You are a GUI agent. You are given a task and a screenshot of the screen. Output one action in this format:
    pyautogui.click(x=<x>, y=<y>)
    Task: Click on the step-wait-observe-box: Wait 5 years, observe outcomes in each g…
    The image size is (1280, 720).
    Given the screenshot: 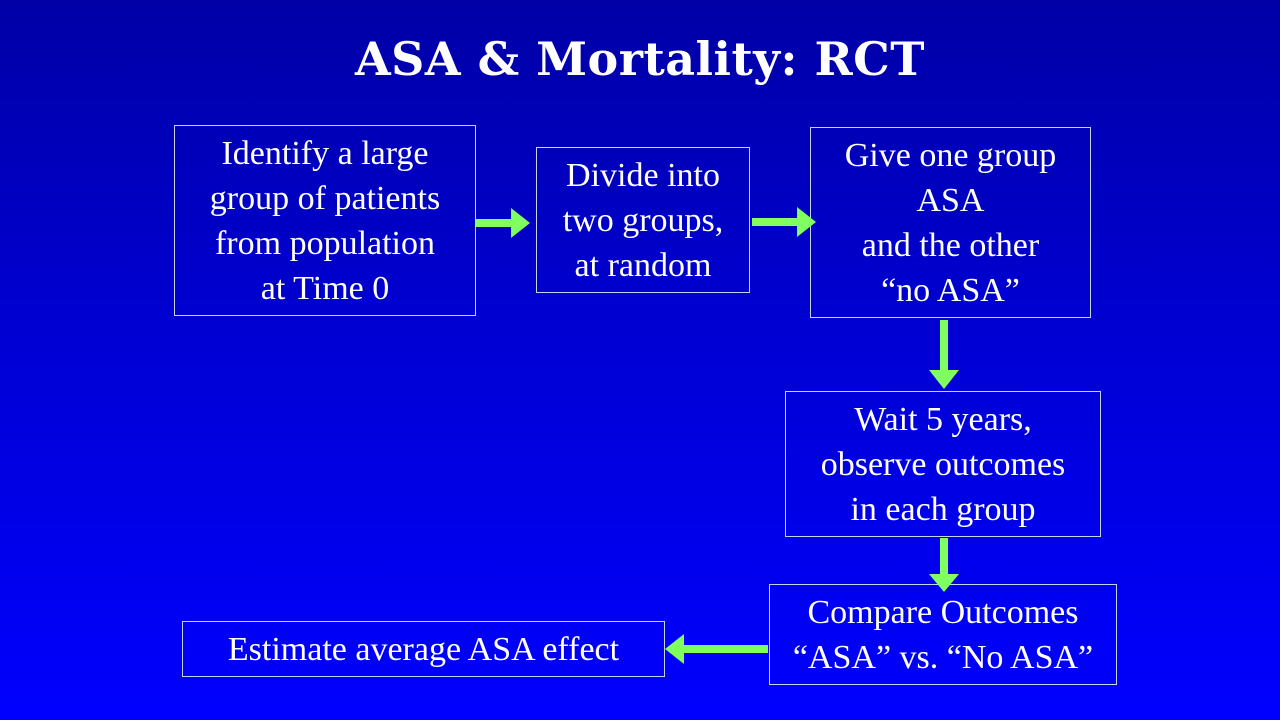 What is the action you would take?
    pyautogui.click(x=943, y=464)
    